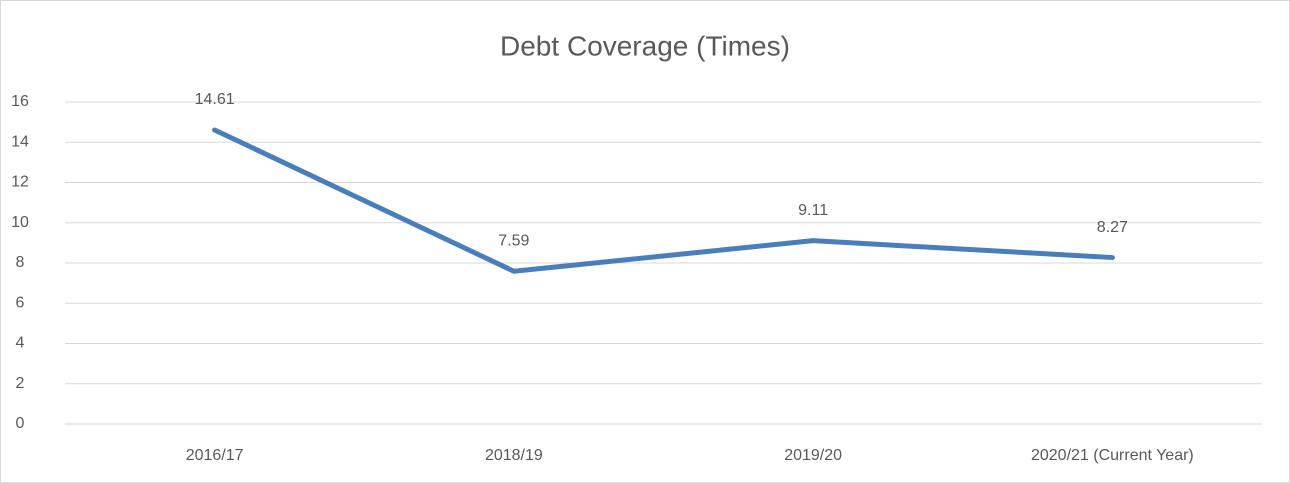  Describe the element at coordinates (20, 101) in the screenshot. I see `y-tick-label: 16` at that location.